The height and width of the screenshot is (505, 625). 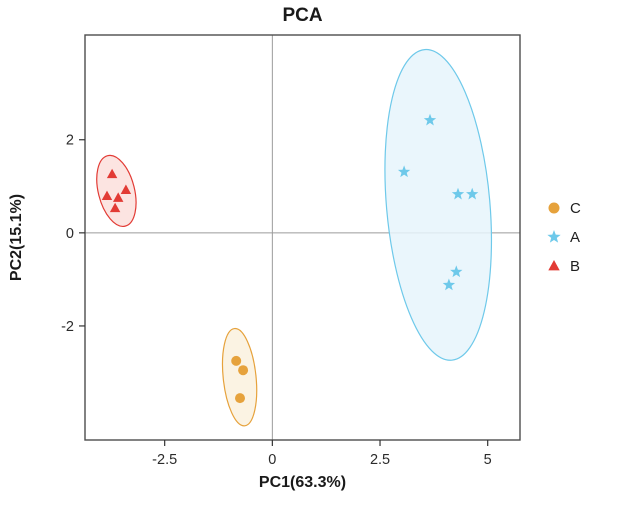 I want to click on x-tick-label: 2.5, so click(x=380, y=460).